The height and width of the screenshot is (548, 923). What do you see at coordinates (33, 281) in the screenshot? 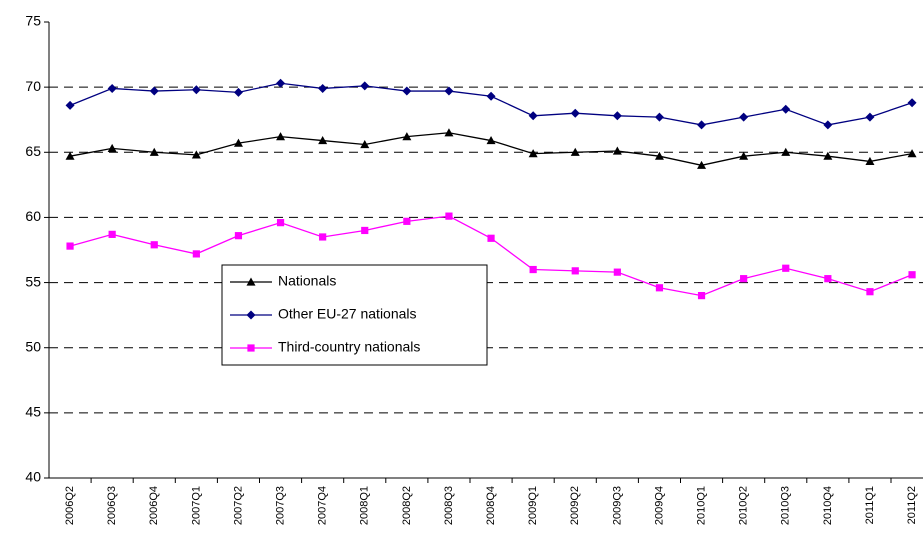
I see `y-tick-label: 55` at bounding box center [33, 281].